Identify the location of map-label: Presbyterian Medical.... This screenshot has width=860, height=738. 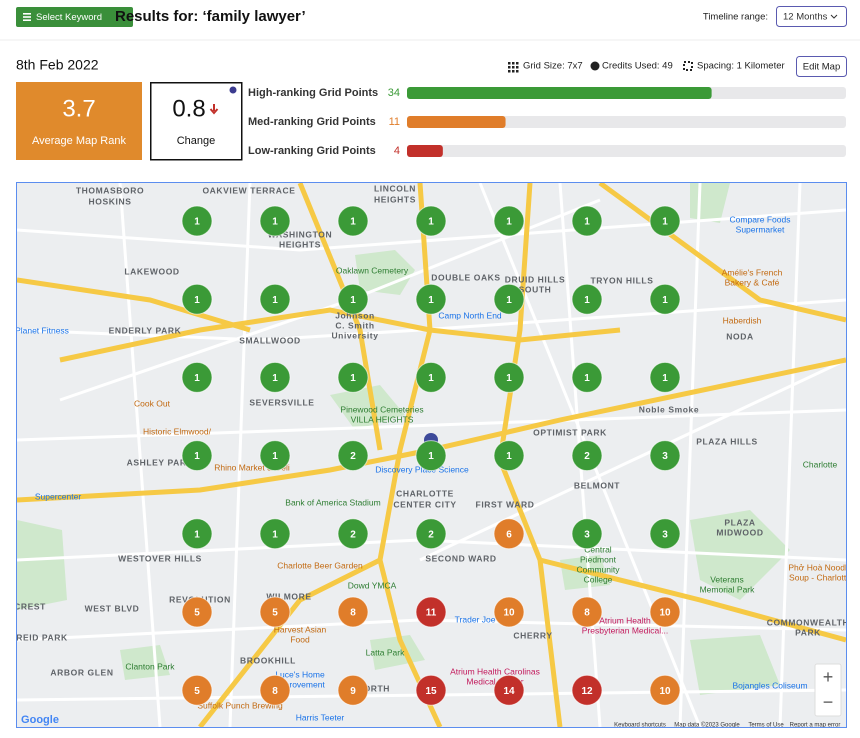
(625, 630).